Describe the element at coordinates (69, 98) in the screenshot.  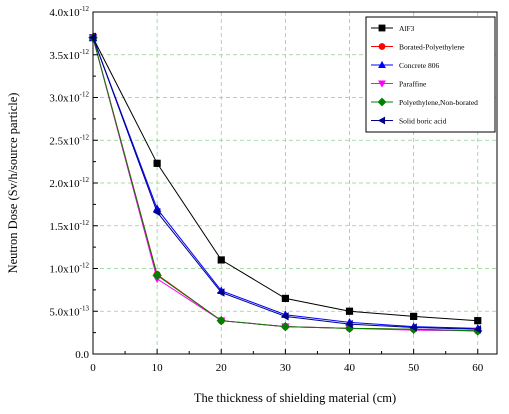
I see `y-tick-label: 3.0x10⁻¹²` at that location.